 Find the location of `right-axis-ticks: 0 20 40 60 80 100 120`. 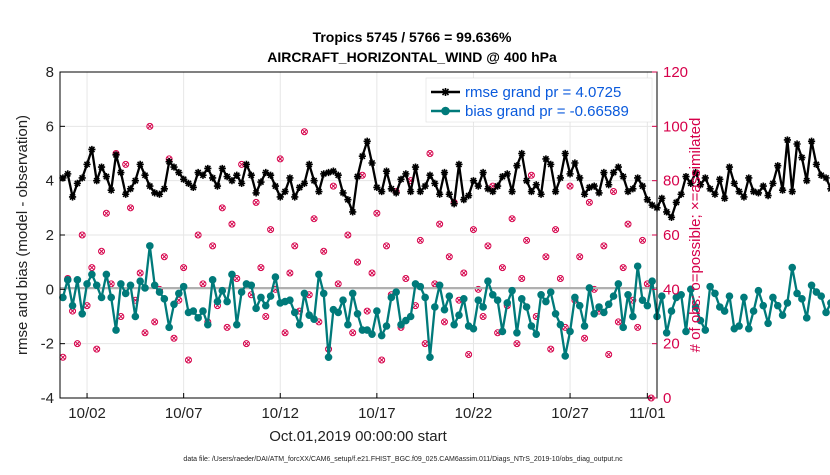

right-axis-ticks: 0 20 40 60 80 100 120 is located at coordinates (670, 235).